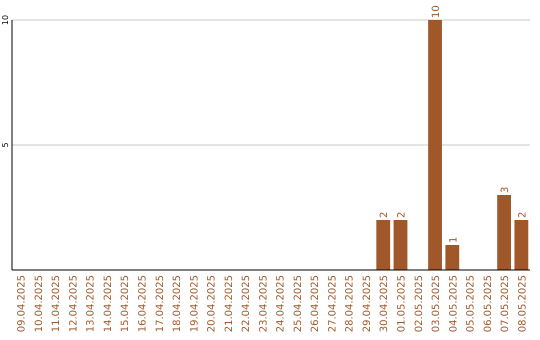 The height and width of the screenshot is (340, 540). What do you see at coordinates (332, 303) in the screenshot?
I see `x-tick-label: 27.04.2025` at bounding box center [332, 303].